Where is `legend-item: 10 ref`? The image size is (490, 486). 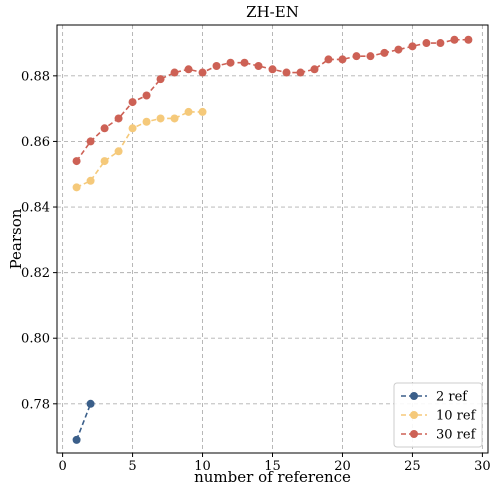
legend-item: 10 ref is located at coordinates (439, 416).